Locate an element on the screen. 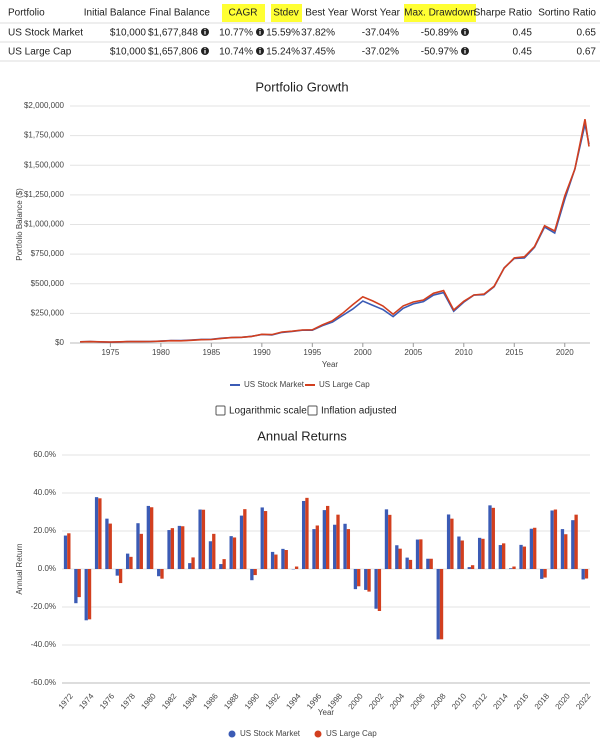  x-tick-label: 1992 is located at coordinates (273, 701).